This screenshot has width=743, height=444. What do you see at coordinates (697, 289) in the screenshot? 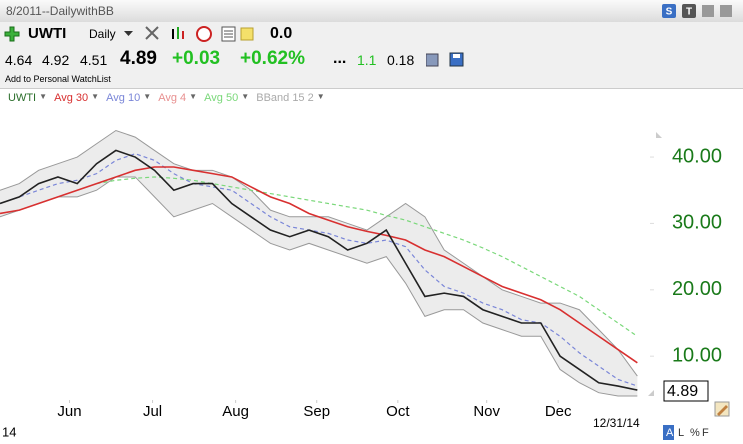
I see `y-tick-label: 20.00` at bounding box center [697, 289].